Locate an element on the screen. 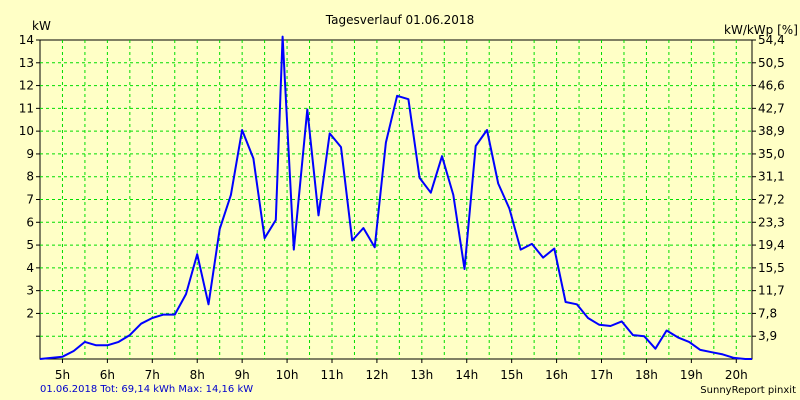 This screenshot has height=400, width=800. x-tick-label: 20h is located at coordinates (736, 375).